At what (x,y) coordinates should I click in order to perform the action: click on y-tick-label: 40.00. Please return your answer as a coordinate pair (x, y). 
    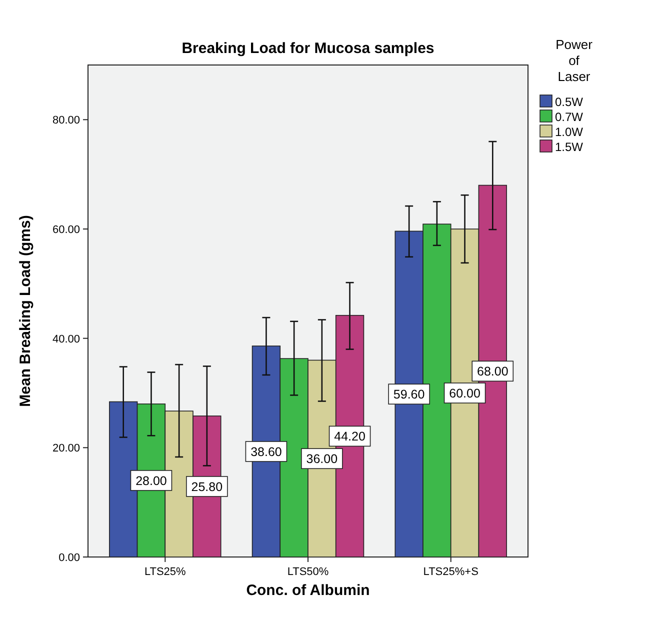
    Looking at the image, I should click on (66, 339).